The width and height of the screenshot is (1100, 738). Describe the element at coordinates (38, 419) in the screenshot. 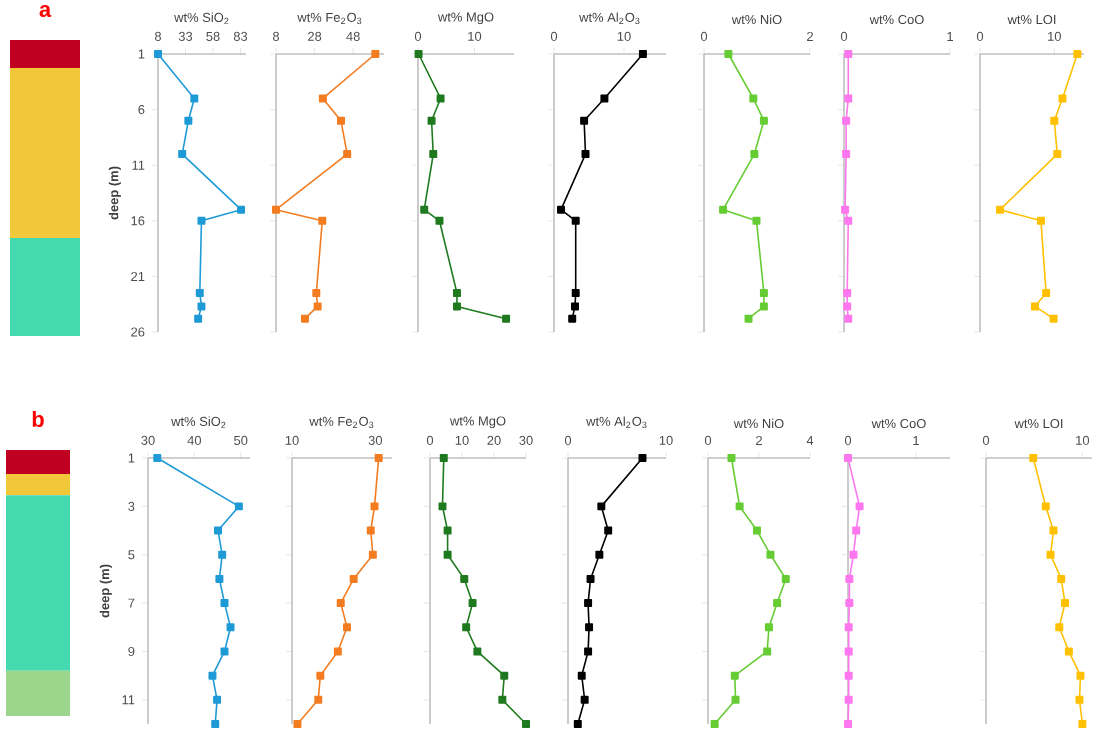

I see `chart-title: b` at that location.